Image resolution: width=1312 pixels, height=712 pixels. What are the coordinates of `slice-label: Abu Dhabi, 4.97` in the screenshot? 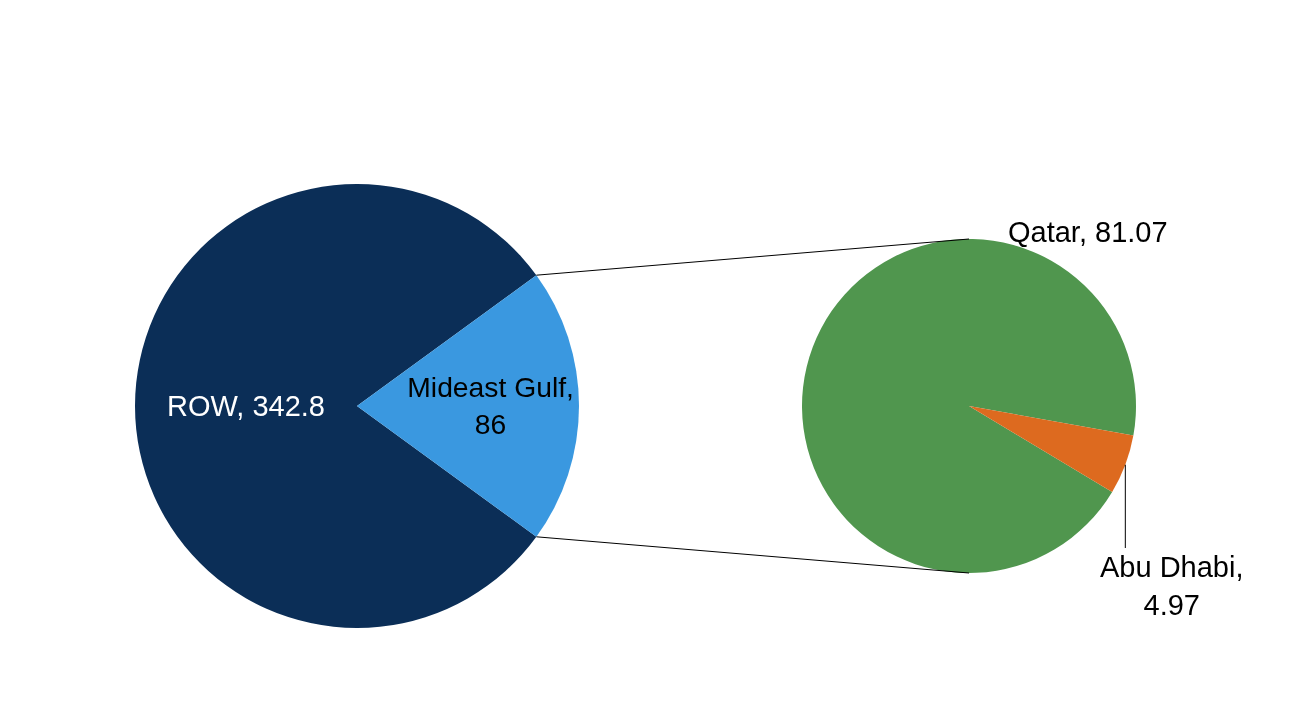 It's located at (1172, 586).